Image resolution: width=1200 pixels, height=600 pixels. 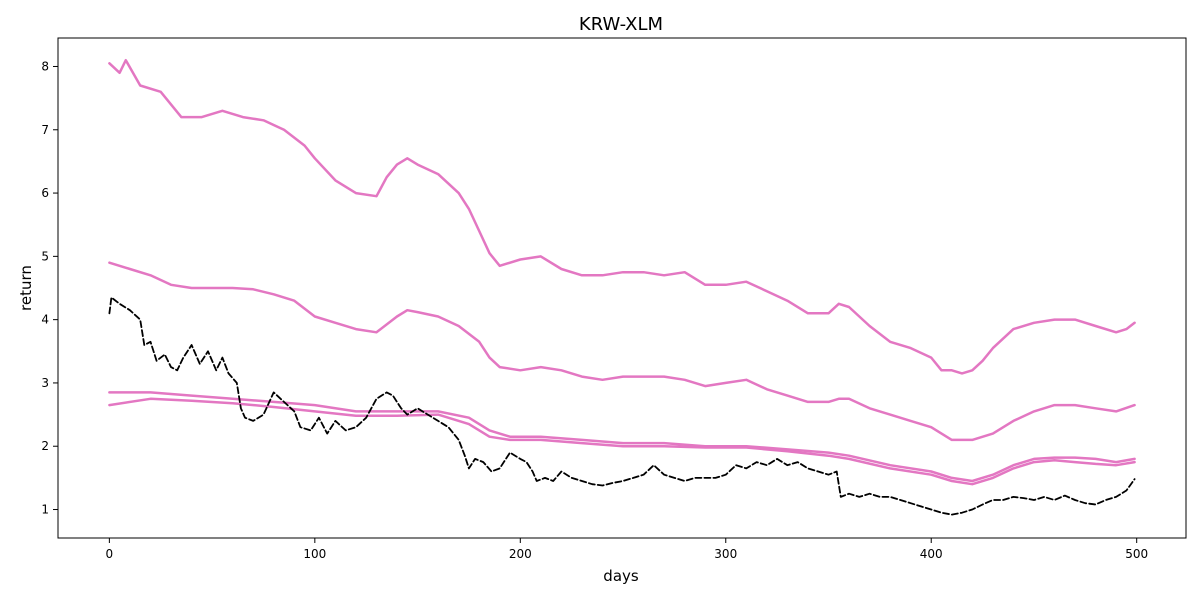 What do you see at coordinates (45, 383) in the screenshot?
I see `y-tick-label: 3` at bounding box center [45, 383].